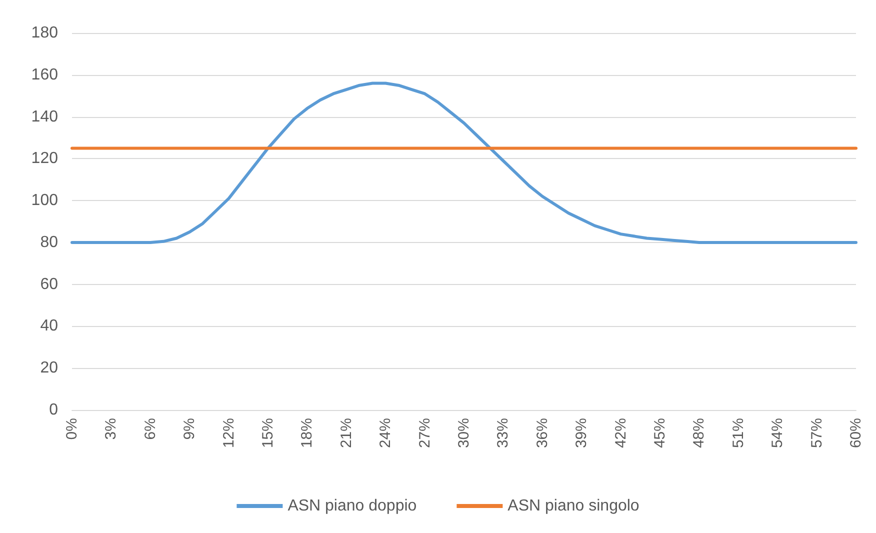 The width and height of the screenshot is (876, 533). Describe the element at coordinates (49, 326) in the screenshot. I see `y-tick-label: 40` at that location.